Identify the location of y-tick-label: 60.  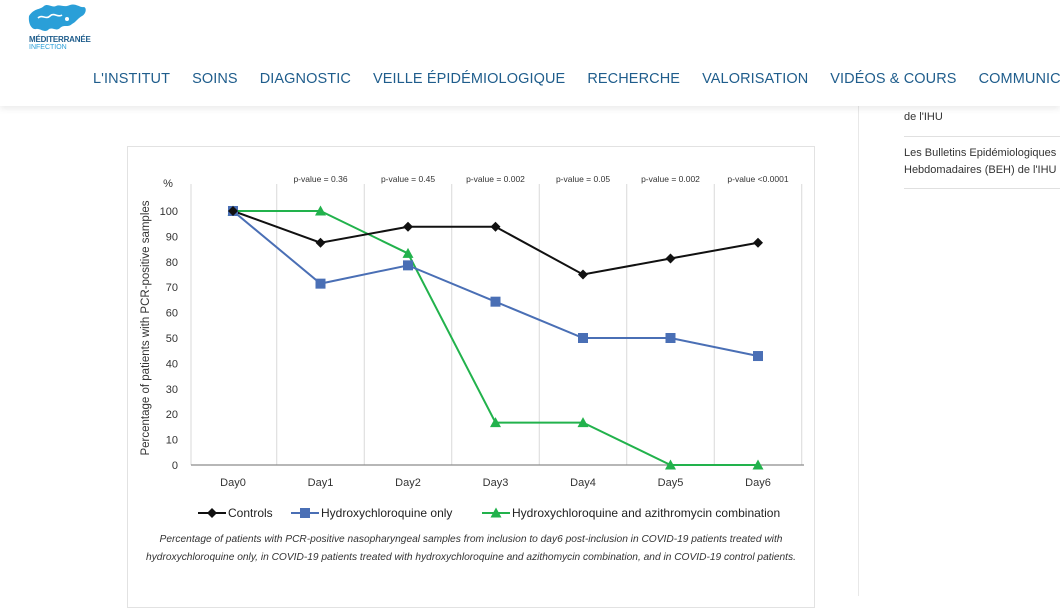
(172, 314).